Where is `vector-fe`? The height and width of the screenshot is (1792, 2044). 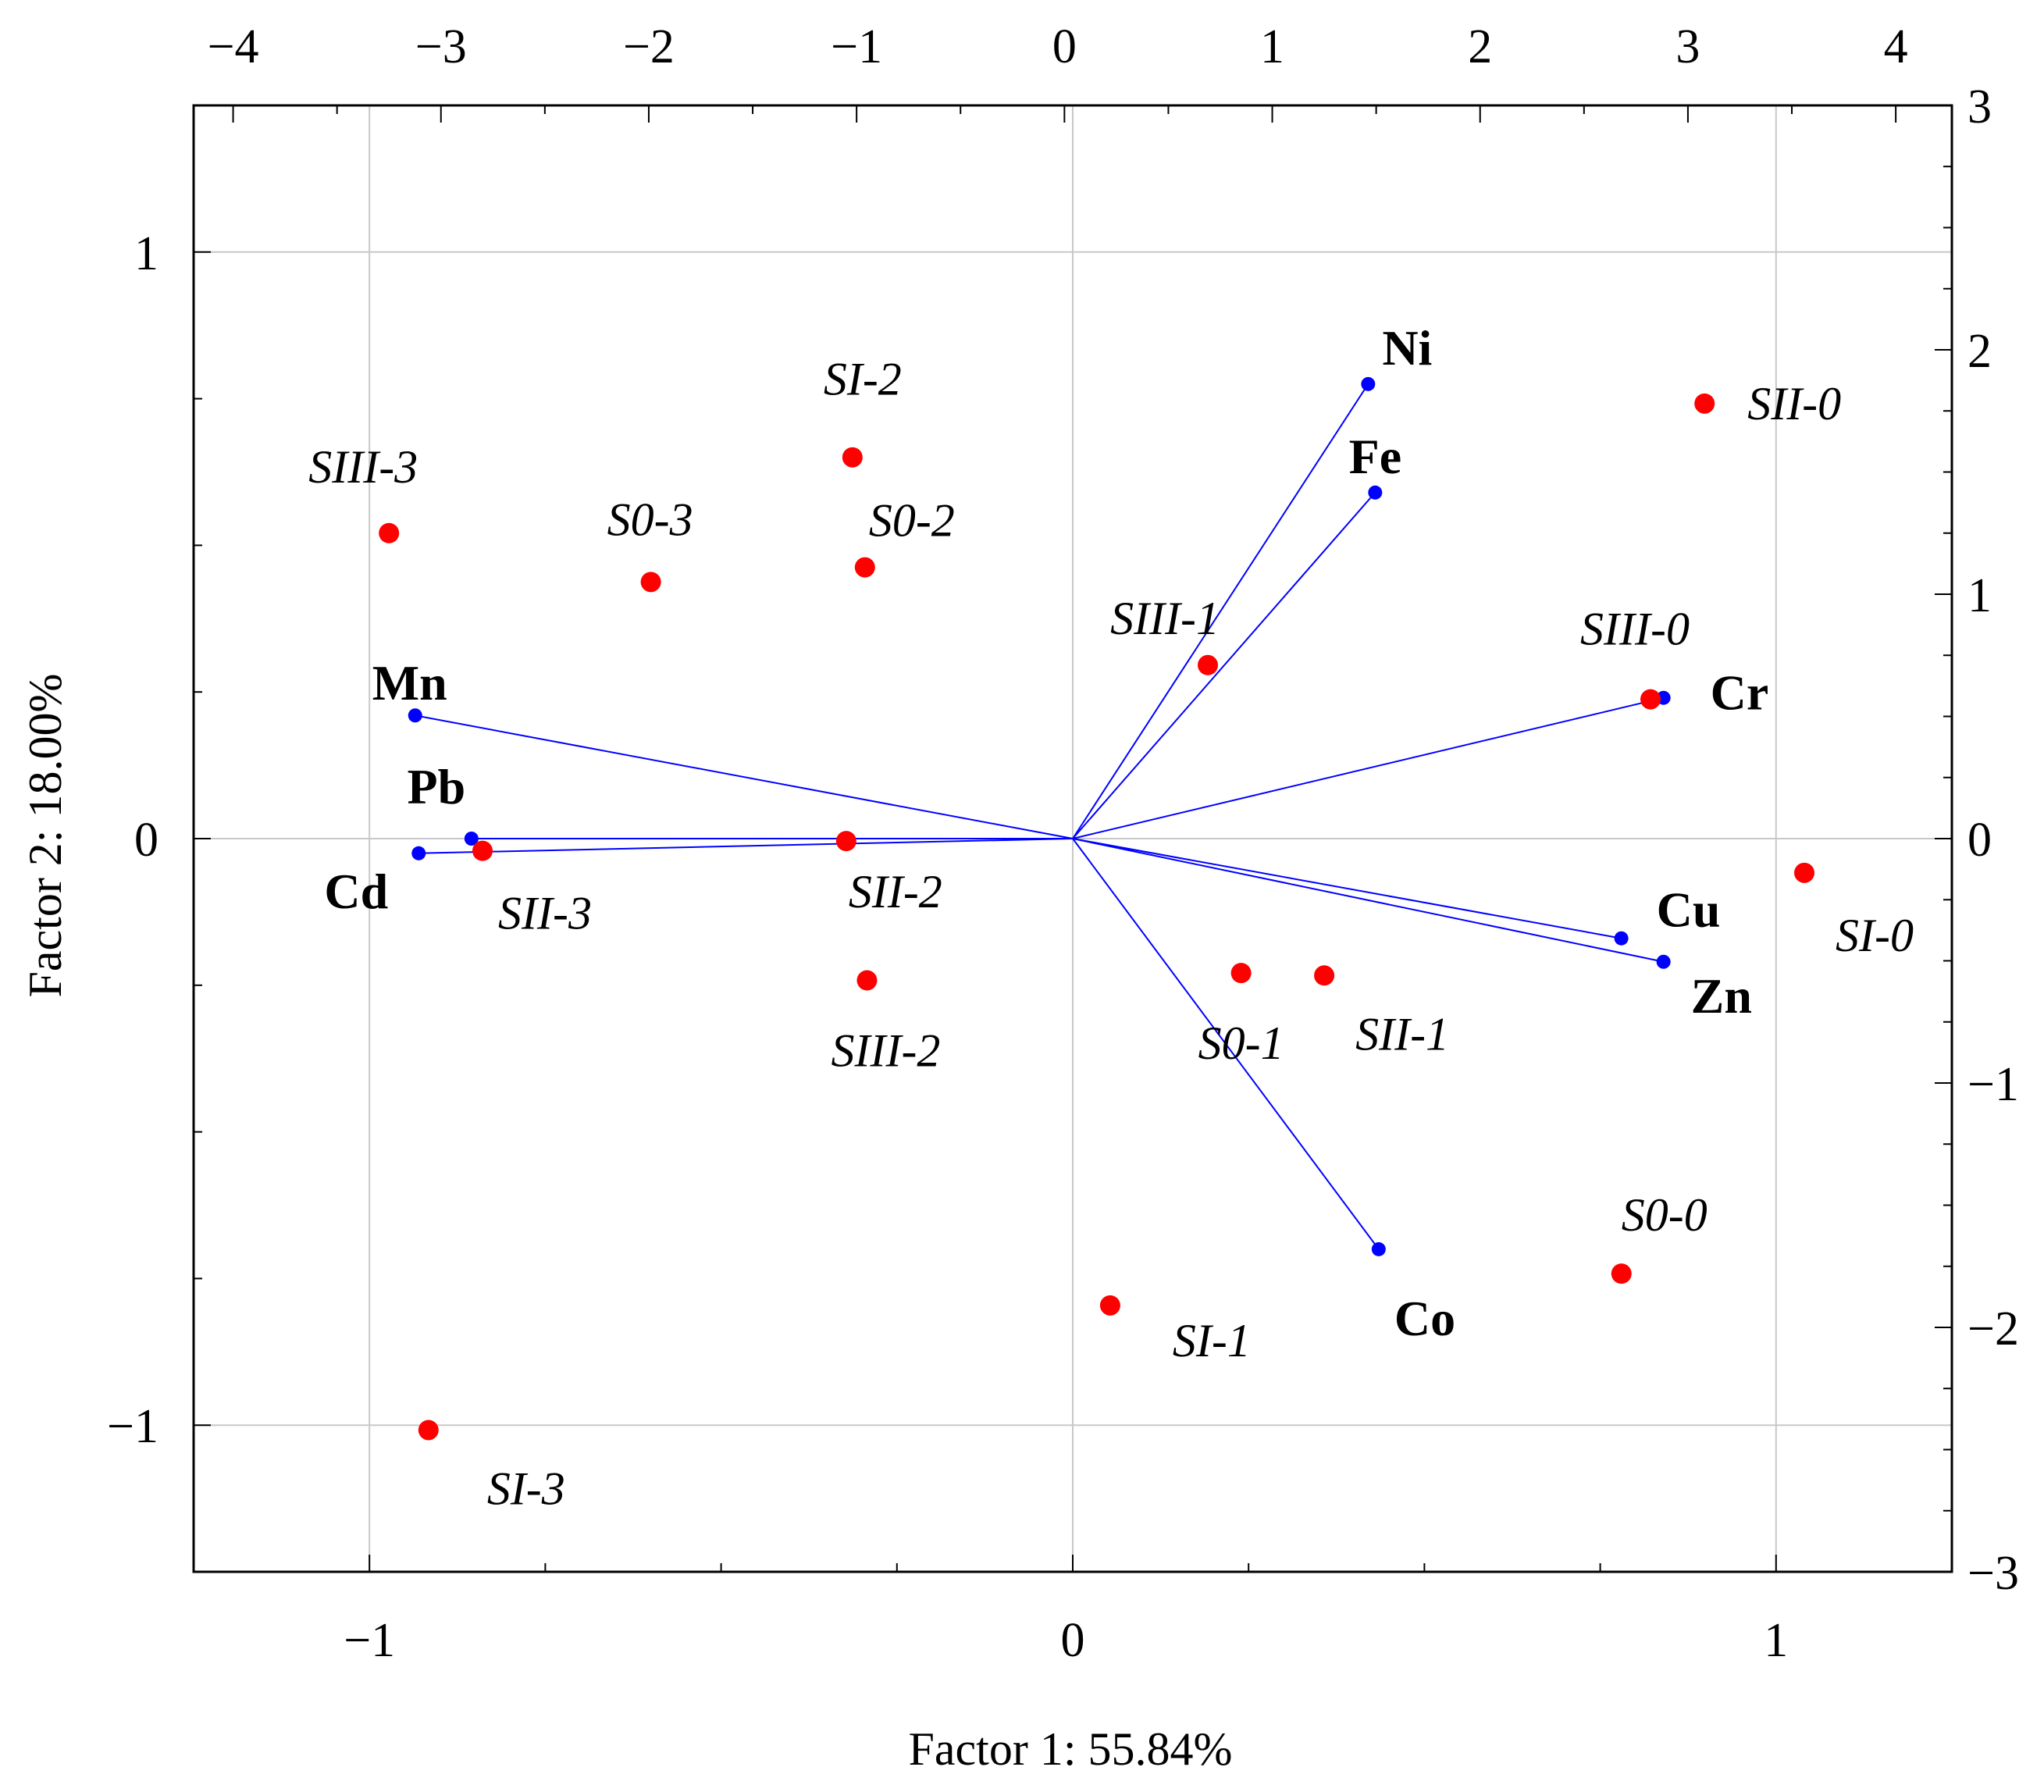
vector-fe is located at coordinates (1224, 665).